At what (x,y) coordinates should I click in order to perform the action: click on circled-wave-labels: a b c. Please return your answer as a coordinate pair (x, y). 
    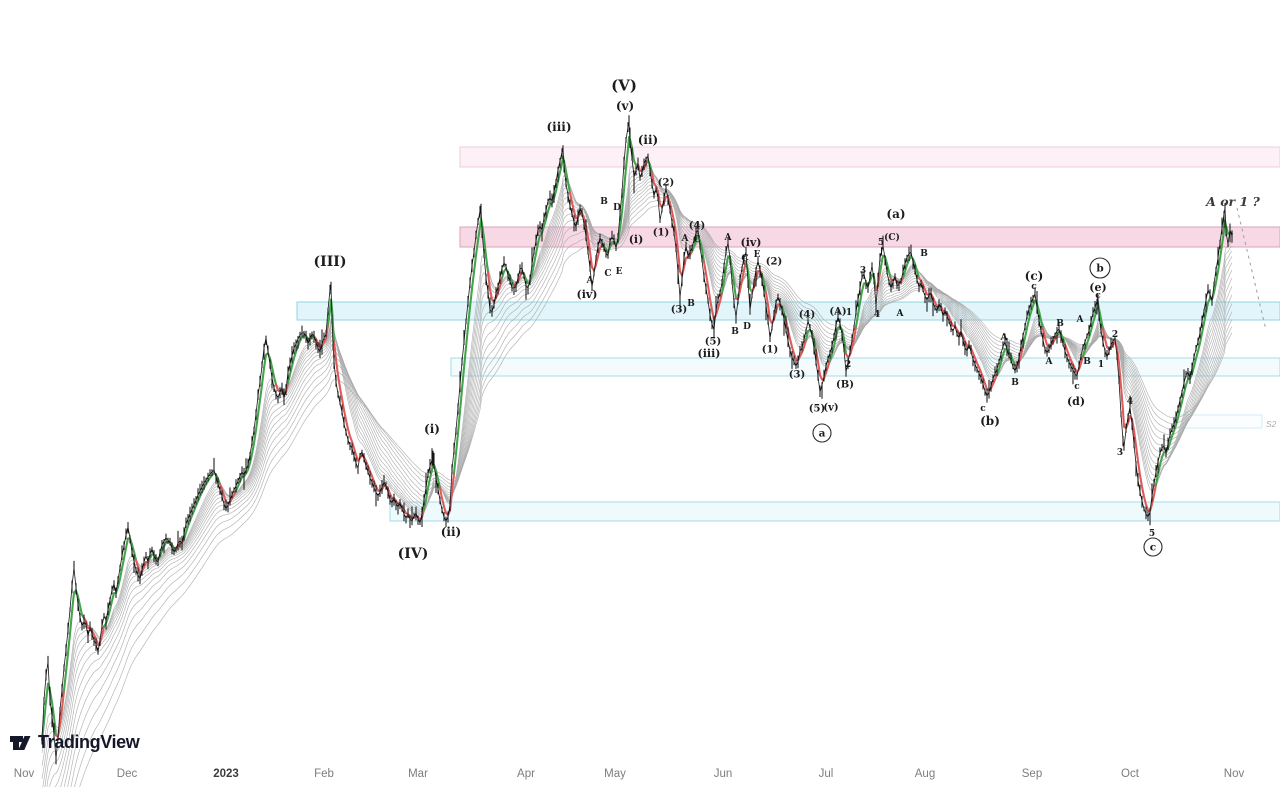
    Looking at the image, I should click on (987, 407).